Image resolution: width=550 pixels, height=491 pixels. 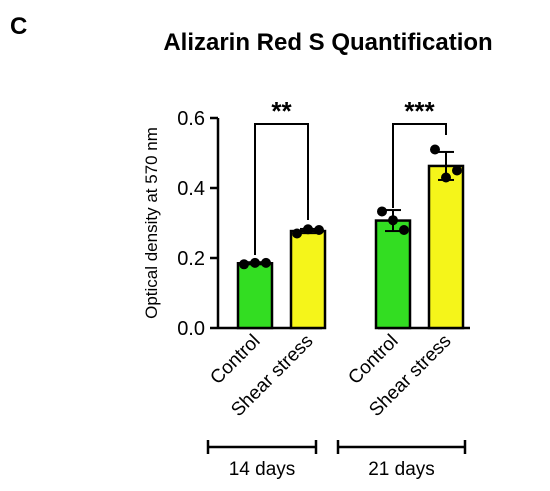 I want to click on y-tick-label: 0.0, so click(x=191, y=329).